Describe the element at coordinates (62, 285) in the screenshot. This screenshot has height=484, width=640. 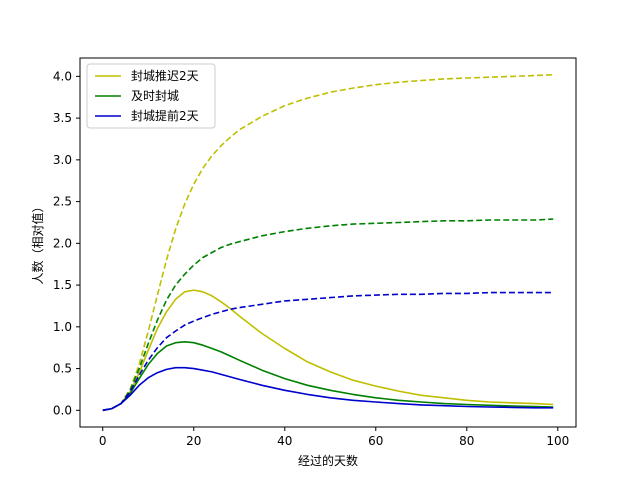
I see `y-tick-label: 1.5` at that location.